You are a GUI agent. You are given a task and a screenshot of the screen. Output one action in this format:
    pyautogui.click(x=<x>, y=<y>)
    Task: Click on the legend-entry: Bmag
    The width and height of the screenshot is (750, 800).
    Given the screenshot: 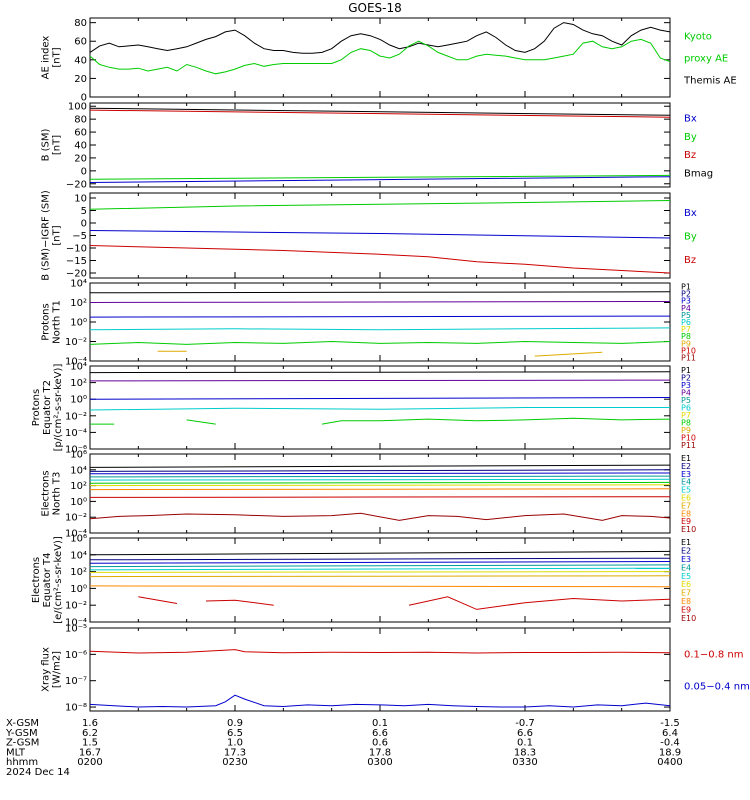 What is the action you would take?
    pyautogui.click(x=698, y=173)
    